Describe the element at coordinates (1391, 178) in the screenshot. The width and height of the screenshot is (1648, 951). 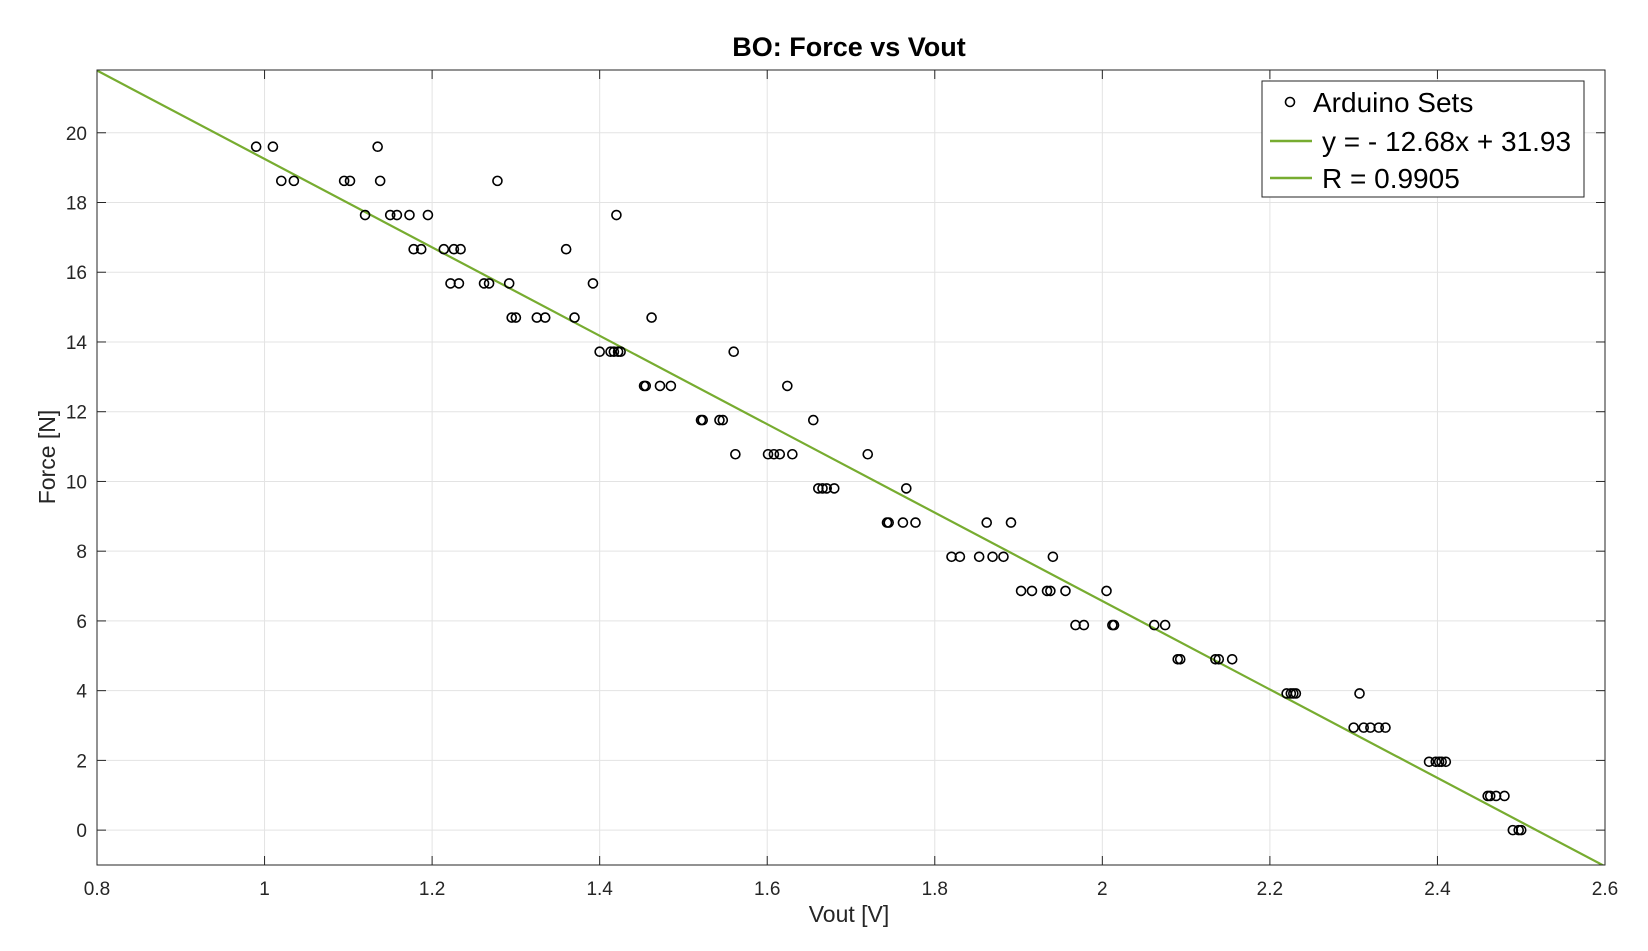
I see `legend-label-r-value: R = 0.9905` at that location.